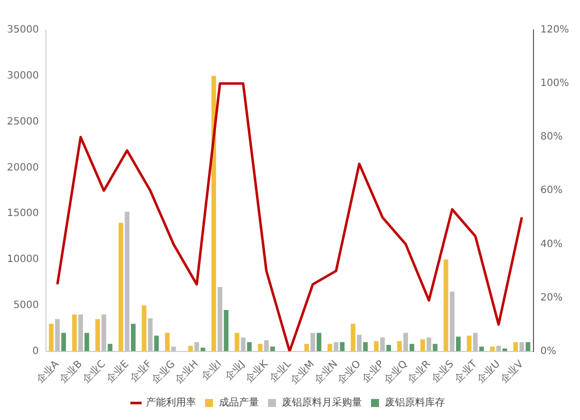 The height and width of the screenshot is (420, 580). I want to click on y-tick-label: 25000, so click(23, 122).